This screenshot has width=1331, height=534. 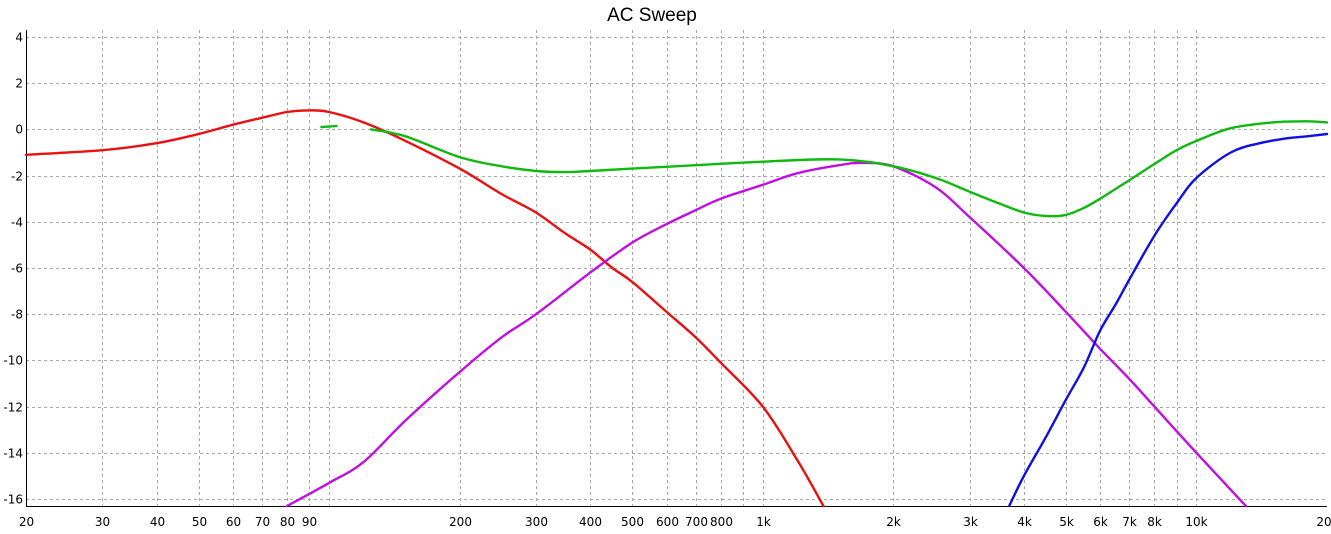 I want to click on y-tick-label: 0, so click(x=19, y=130).